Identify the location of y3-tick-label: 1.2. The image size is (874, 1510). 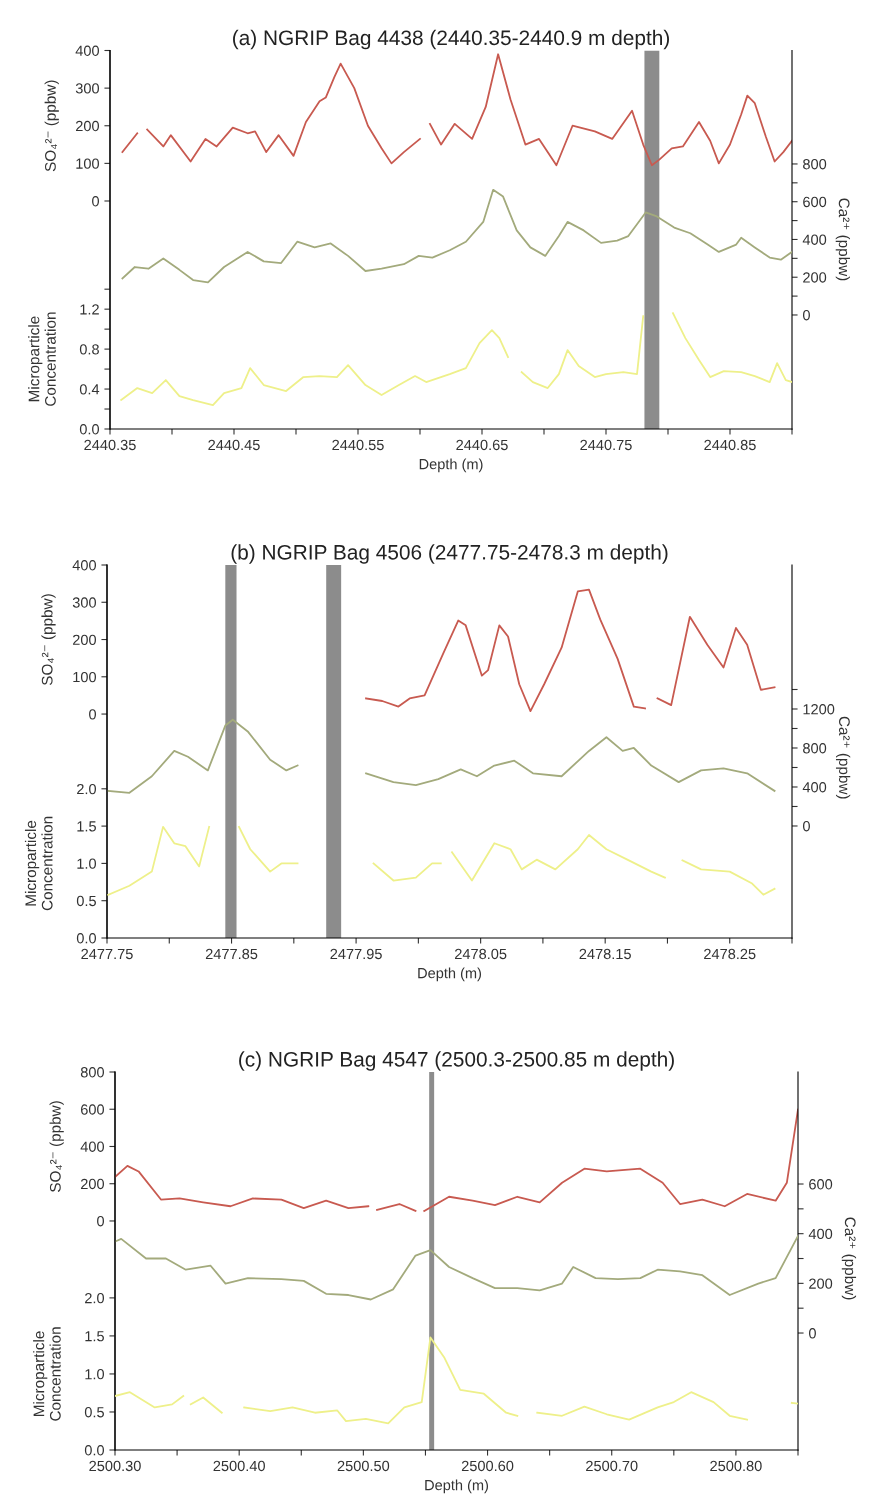
(89, 309).